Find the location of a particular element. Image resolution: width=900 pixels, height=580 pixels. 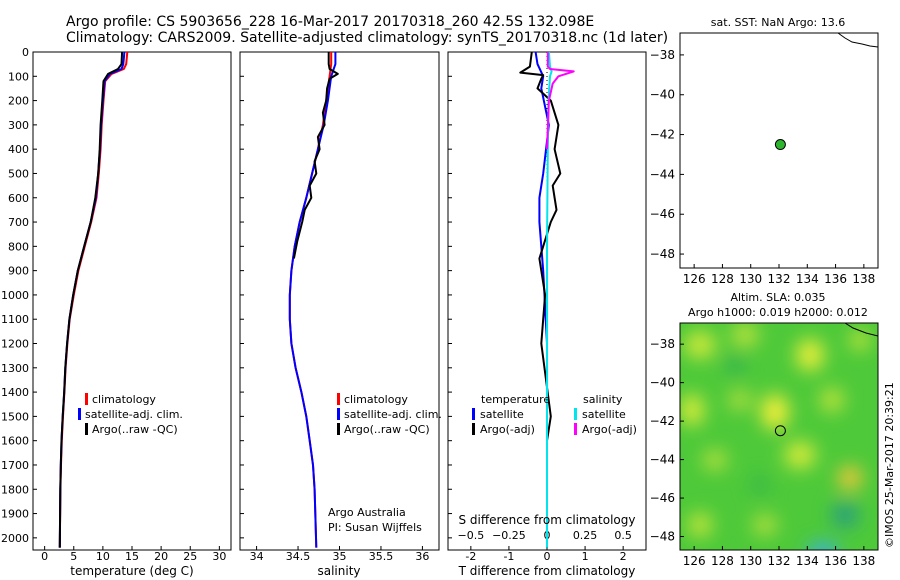

salinity-annotation-2: PI: Susan Wijffels is located at coordinates (375, 527).